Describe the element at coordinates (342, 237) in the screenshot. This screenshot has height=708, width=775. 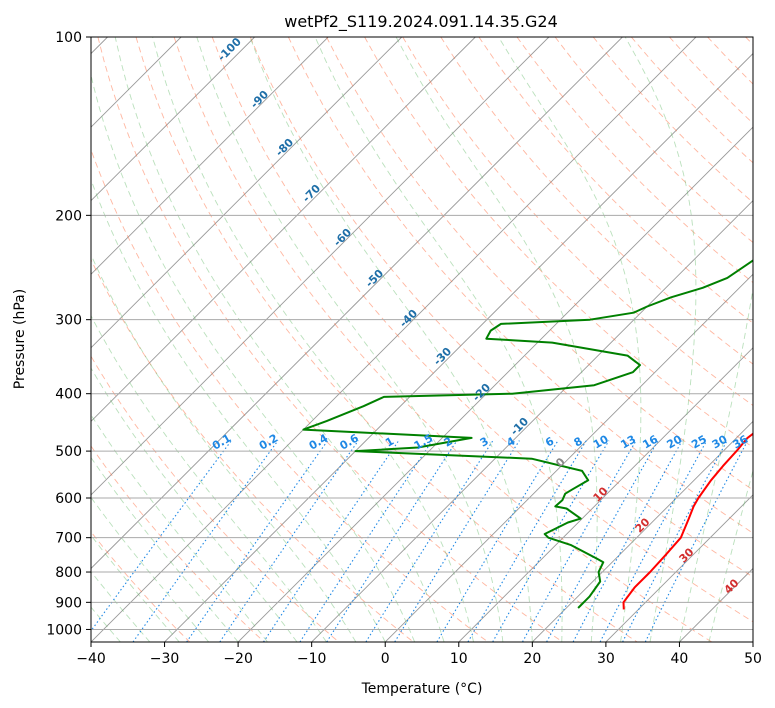
I see `dry-adiabat-label: -60` at that location.